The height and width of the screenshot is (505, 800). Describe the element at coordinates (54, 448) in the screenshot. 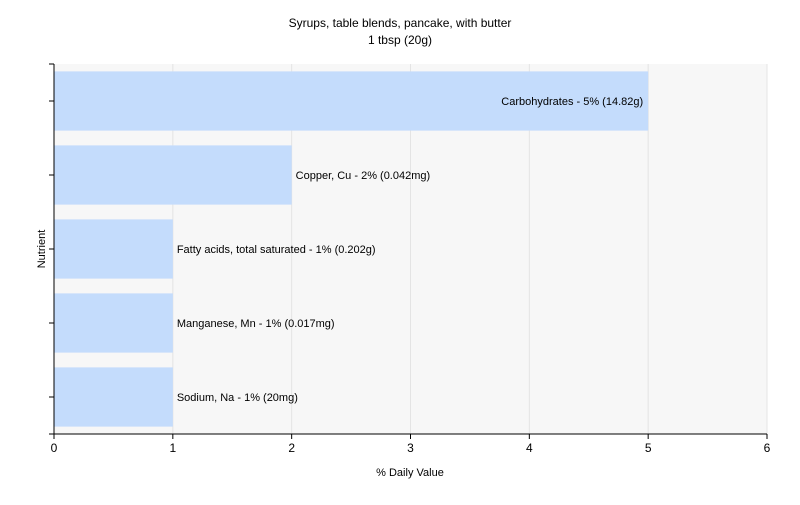

I see `x-tick-label: 0` at that location.